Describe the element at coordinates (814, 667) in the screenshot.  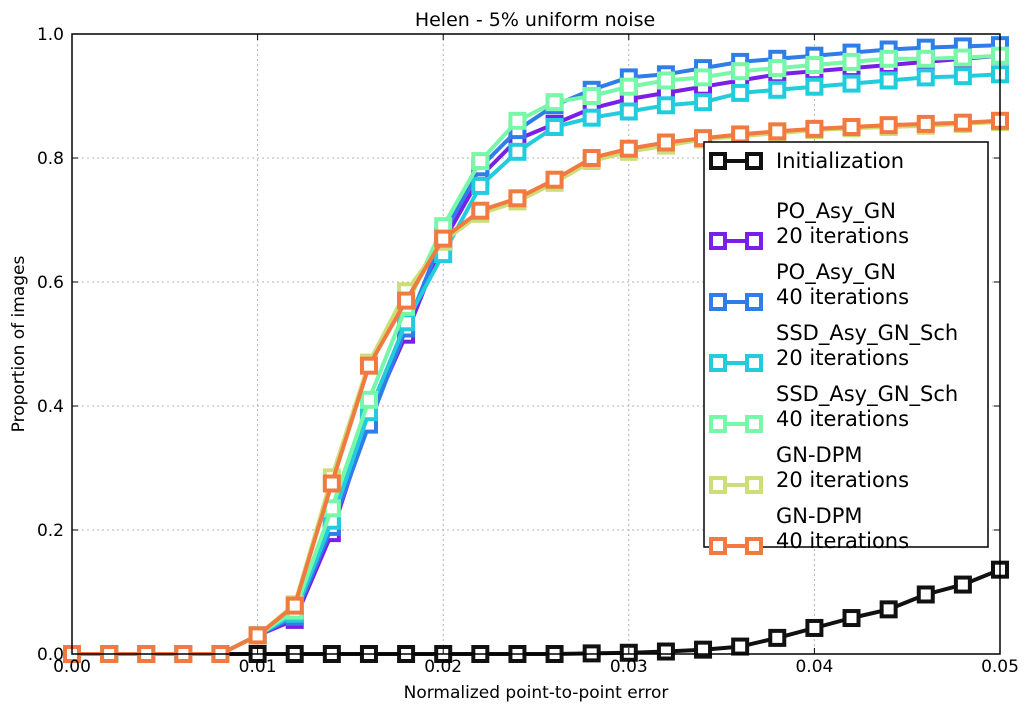
I see `x-tick-label: 0.04` at that location.